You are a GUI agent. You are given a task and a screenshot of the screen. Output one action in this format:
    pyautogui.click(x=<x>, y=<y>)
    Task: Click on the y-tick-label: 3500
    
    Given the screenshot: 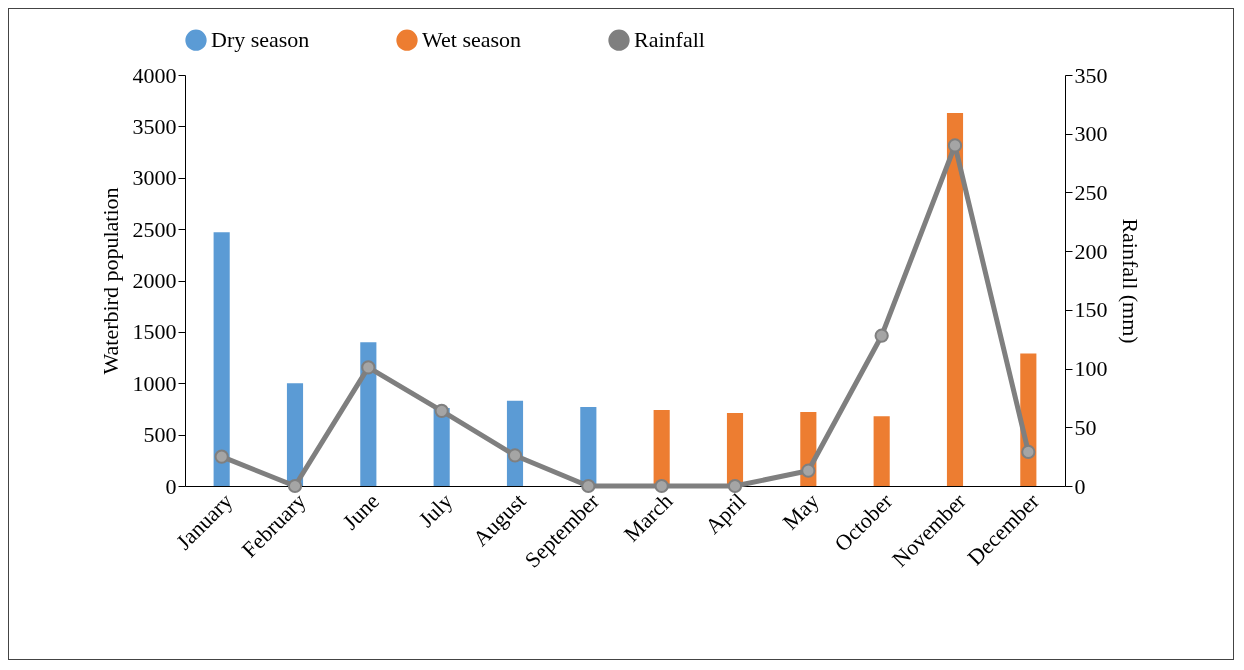 What is the action you would take?
    pyautogui.click(x=154, y=126)
    